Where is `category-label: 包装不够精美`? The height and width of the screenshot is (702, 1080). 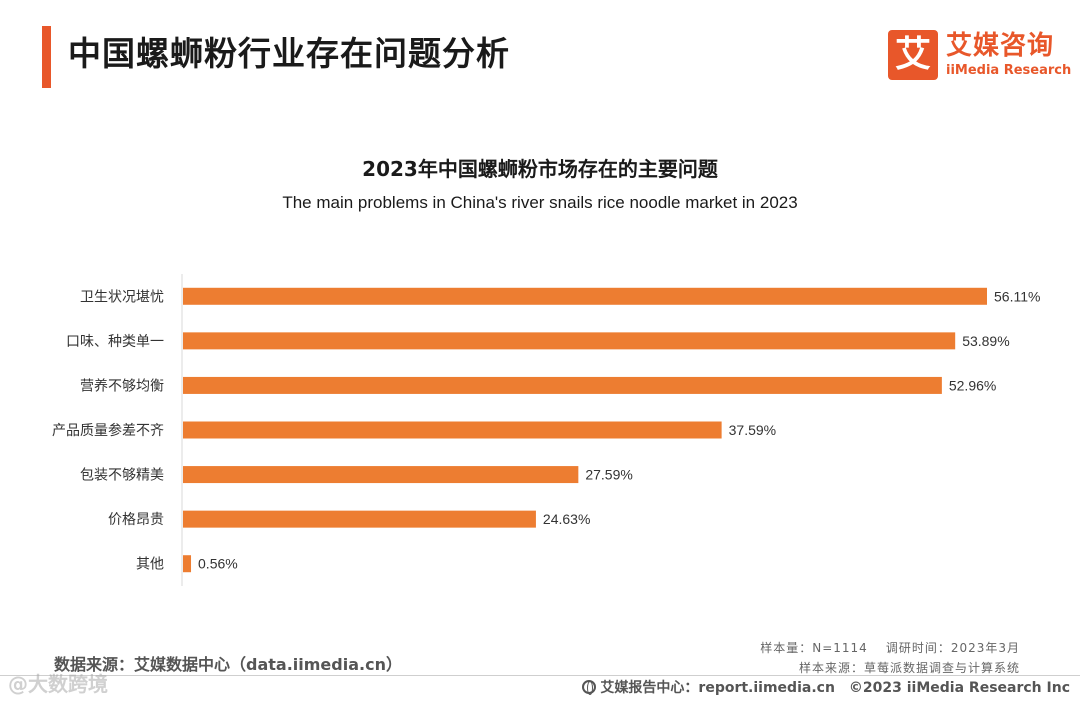
category-label: 包装不够精美 is located at coordinates (122, 476).